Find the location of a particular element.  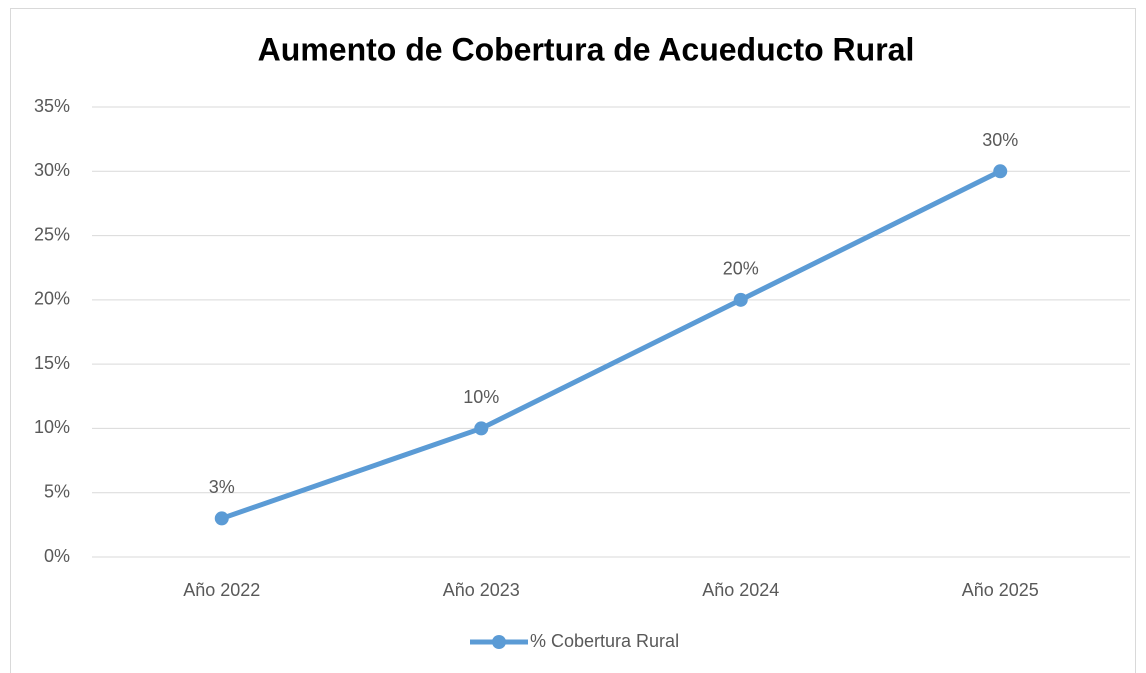

y-tick-label: 5% is located at coordinates (57, 491).